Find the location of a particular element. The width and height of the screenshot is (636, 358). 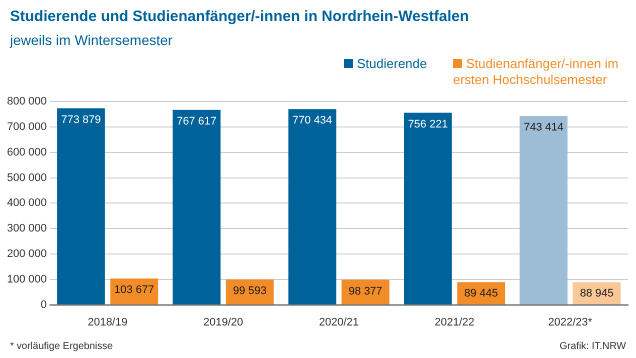

y-tick-label: 500 000 is located at coordinates (26, 178).